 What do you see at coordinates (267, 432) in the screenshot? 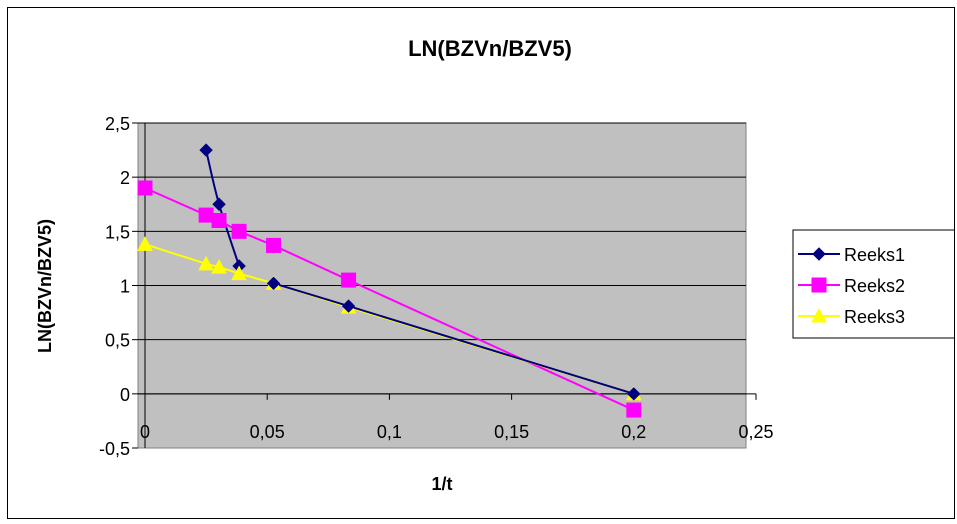
I see `x-tick-label: 0,05` at bounding box center [267, 432].